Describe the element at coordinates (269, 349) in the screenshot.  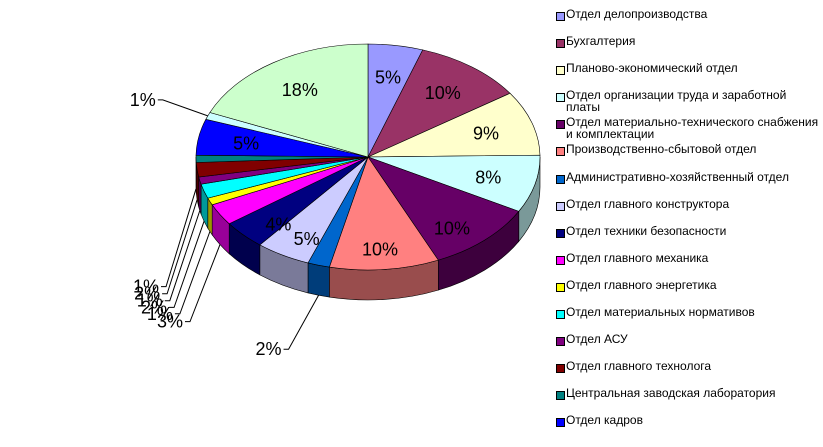
I see `slice-label-6: 2%` at that location.